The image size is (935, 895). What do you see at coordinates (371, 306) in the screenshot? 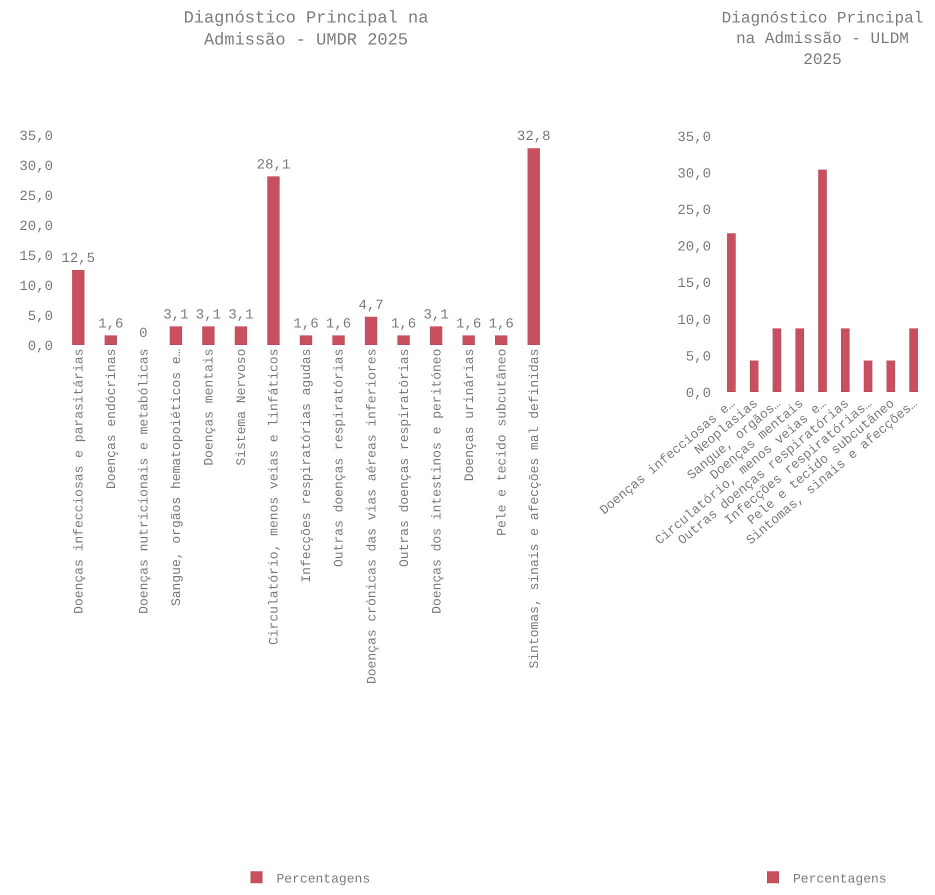
I see `data-label: 4,7` at bounding box center [371, 306].